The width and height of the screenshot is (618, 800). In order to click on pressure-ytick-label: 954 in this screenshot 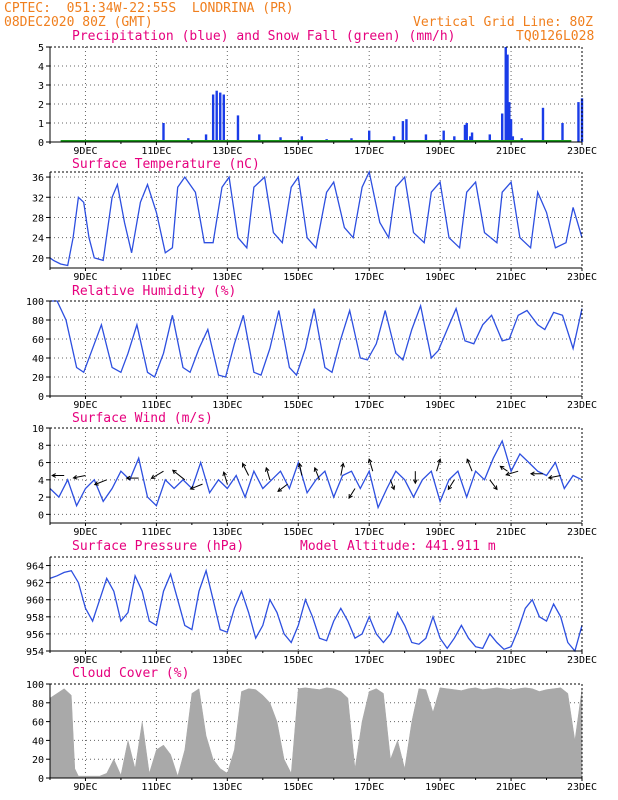, I will do `click(35, 652)`.